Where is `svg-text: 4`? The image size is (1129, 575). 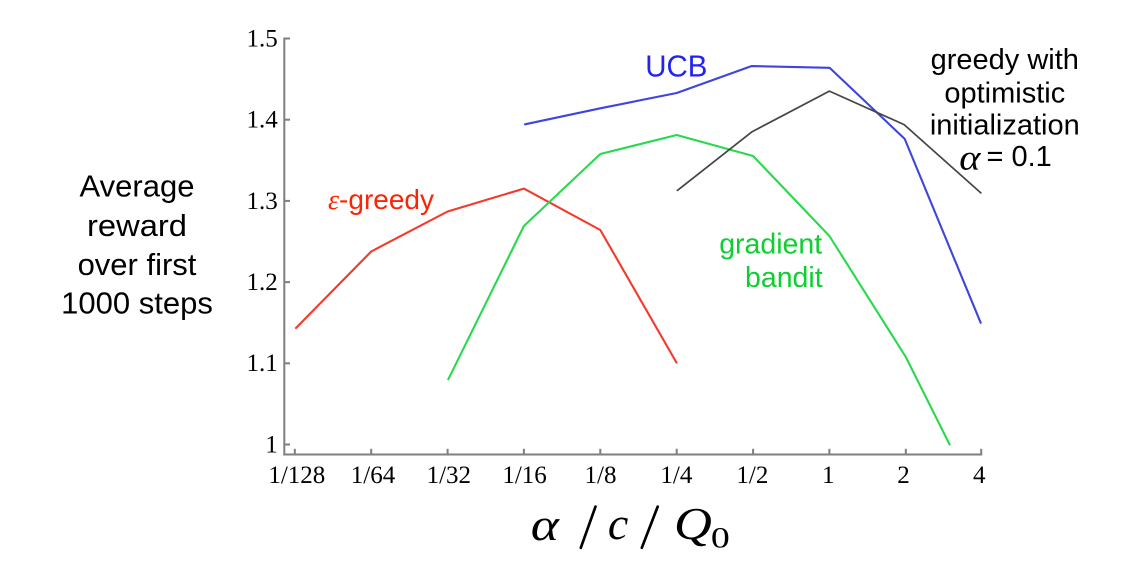
svg-text: 4 is located at coordinates (979, 475).